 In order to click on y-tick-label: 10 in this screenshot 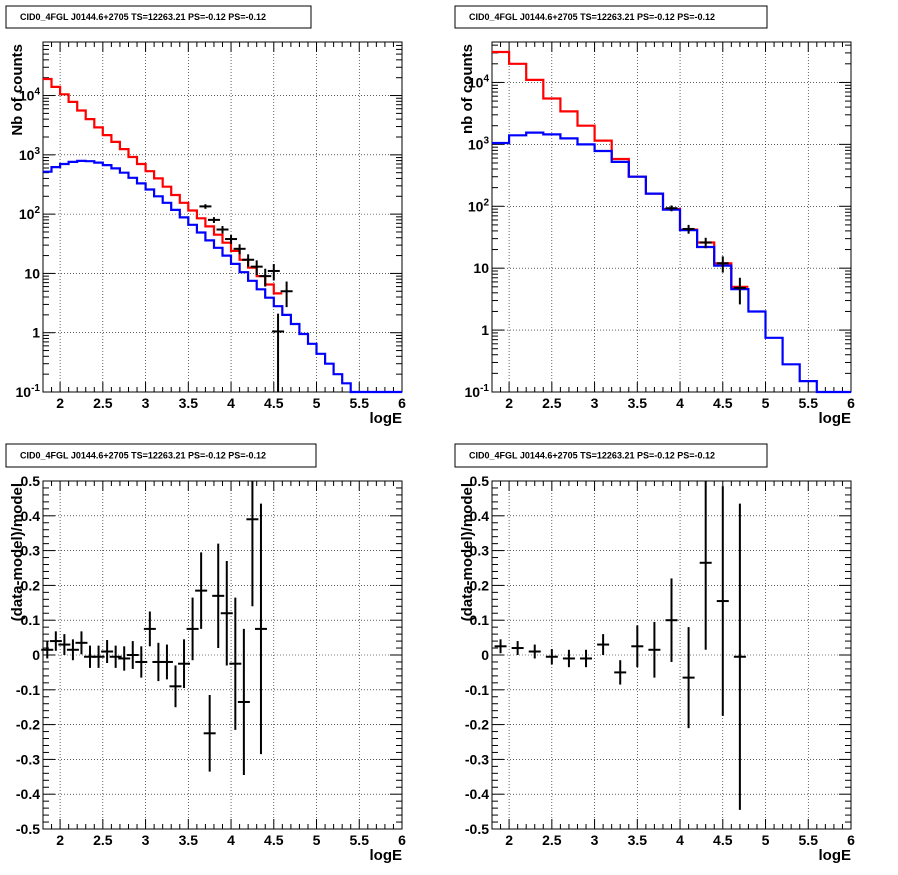, I will do `click(32, 273)`.